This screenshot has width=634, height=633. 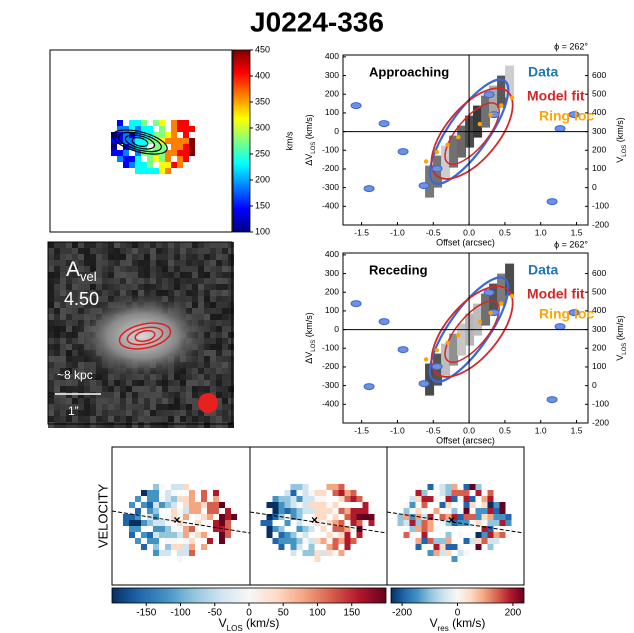 What do you see at coordinates (409, 71) in the screenshot?
I see `panel-label: Approaching` at bounding box center [409, 71].